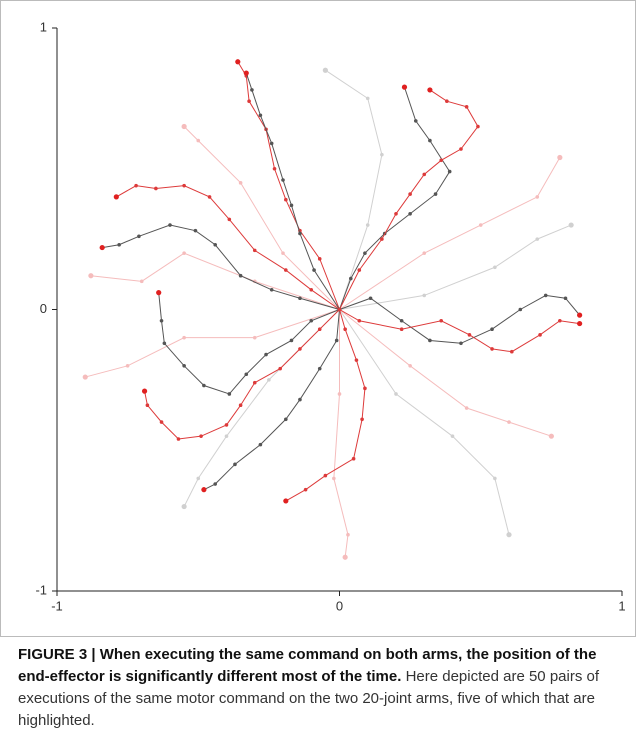 Image resolution: width=637 pixels, height=749 pixels. I want to click on y-tick-label: 1, so click(43, 26).